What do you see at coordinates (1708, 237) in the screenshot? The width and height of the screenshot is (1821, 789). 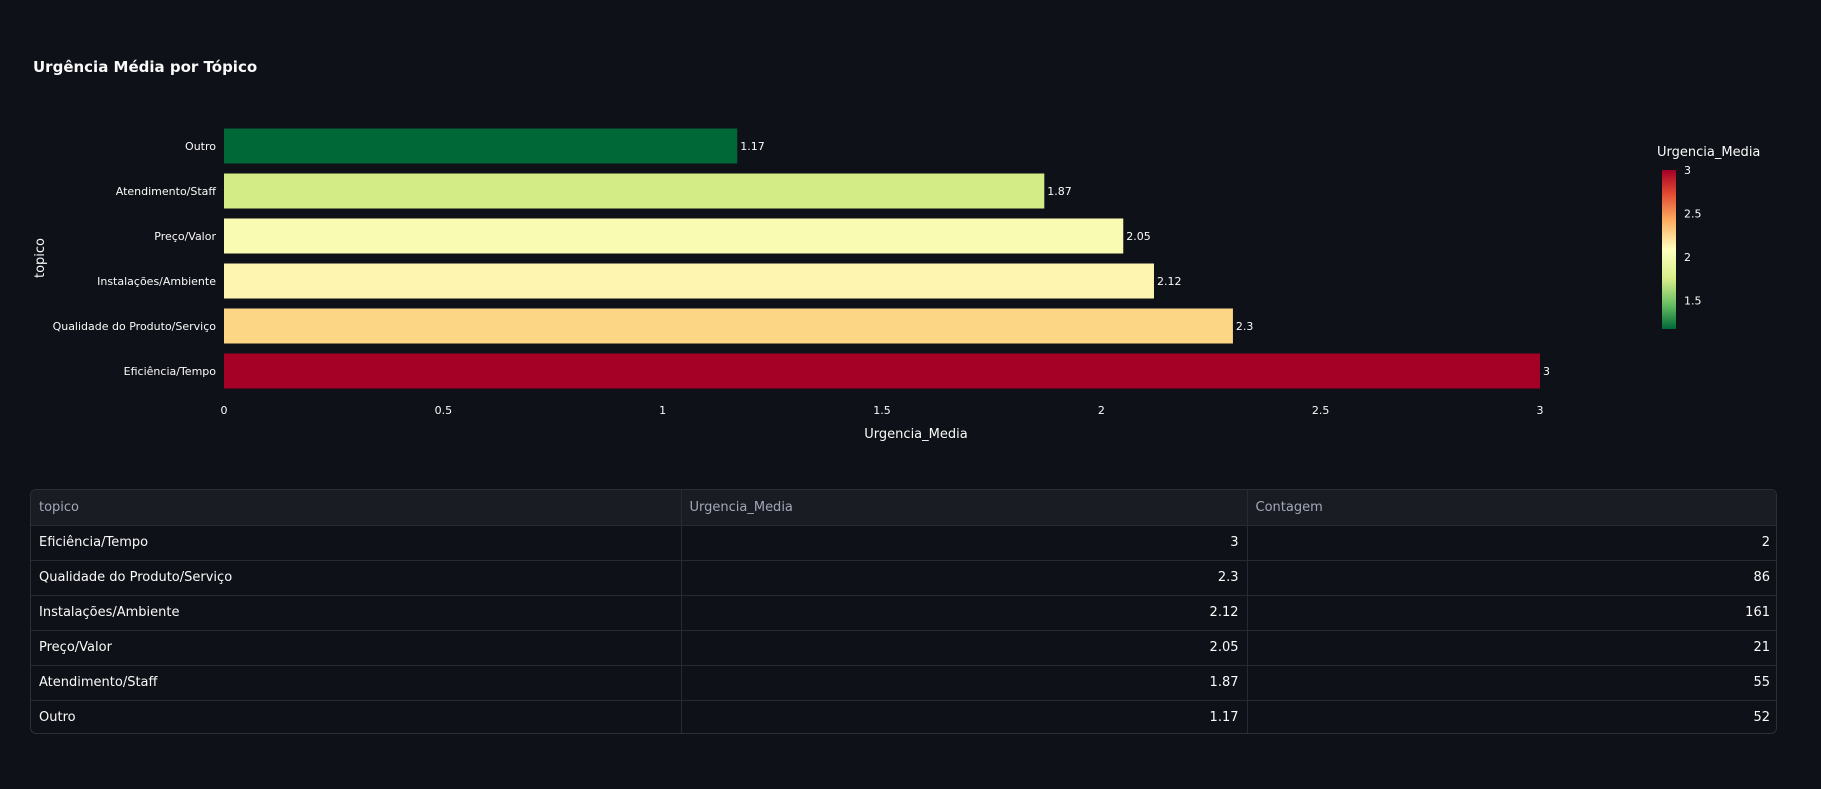 I see `colorbar: Urgencia_Media 3 2.5 2 1.5` at bounding box center [1708, 237].